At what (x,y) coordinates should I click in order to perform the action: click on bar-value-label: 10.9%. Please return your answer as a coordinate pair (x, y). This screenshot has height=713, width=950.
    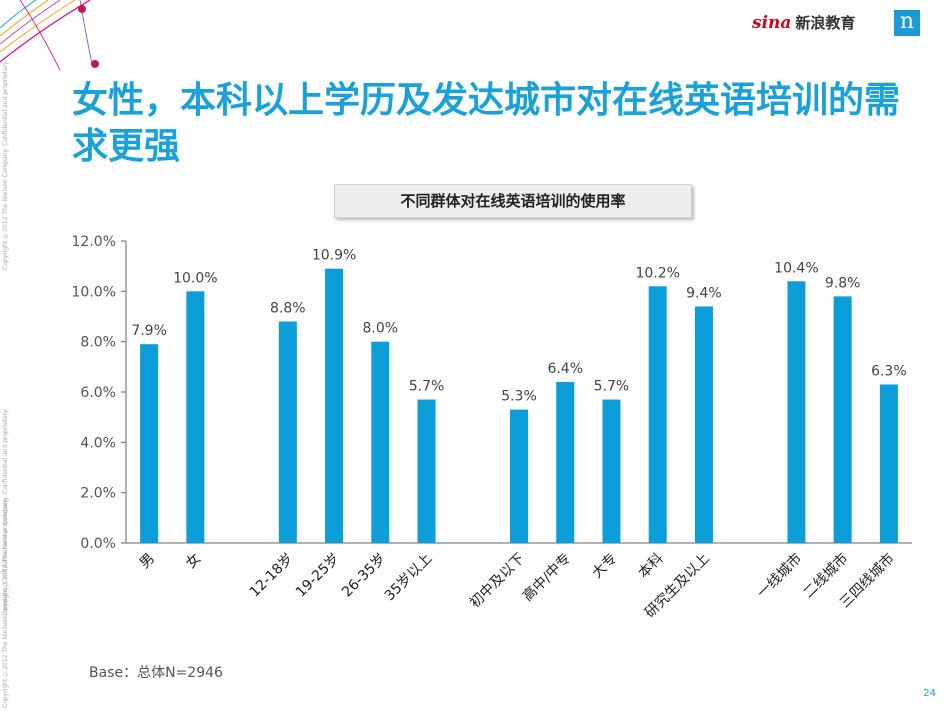
    Looking at the image, I should click on (334, 256).